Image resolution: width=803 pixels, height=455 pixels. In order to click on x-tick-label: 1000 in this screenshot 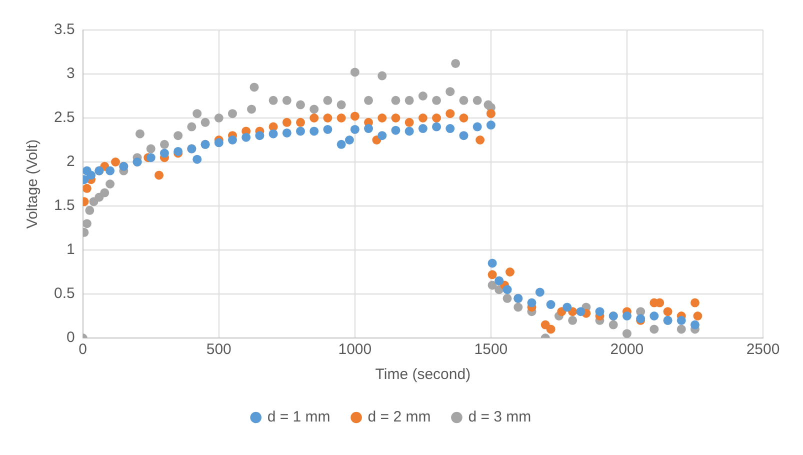, I will do `click(355, 349)`.